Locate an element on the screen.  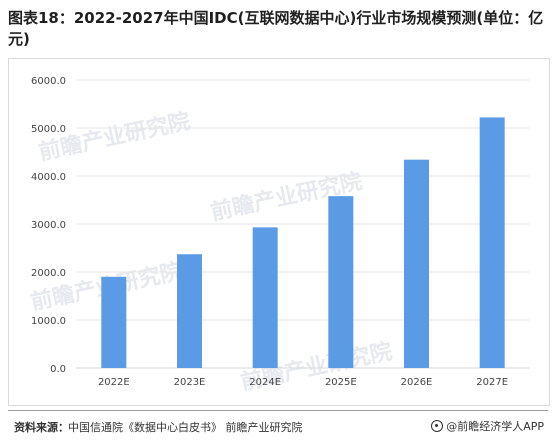
brand-credit: @前瞻经济学人APP is located at coordinates (487, 426).